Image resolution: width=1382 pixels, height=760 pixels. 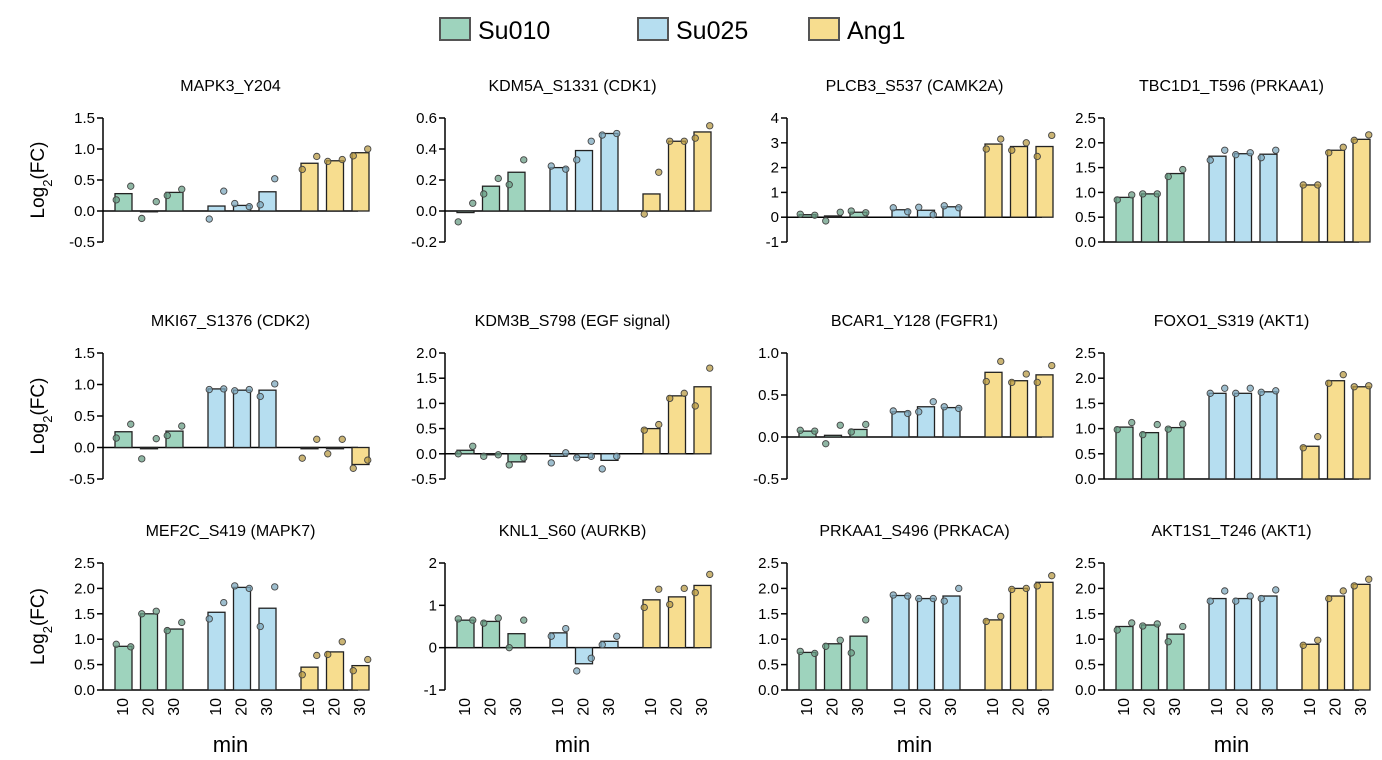 What do you see at coordinates (200, 164) in the screenshot?
I see `panel-1: MAPK3_Y204 -0.5 0.0 0.5 1.0 1.5 Log2(FC)` at bounding box center [200, 164].